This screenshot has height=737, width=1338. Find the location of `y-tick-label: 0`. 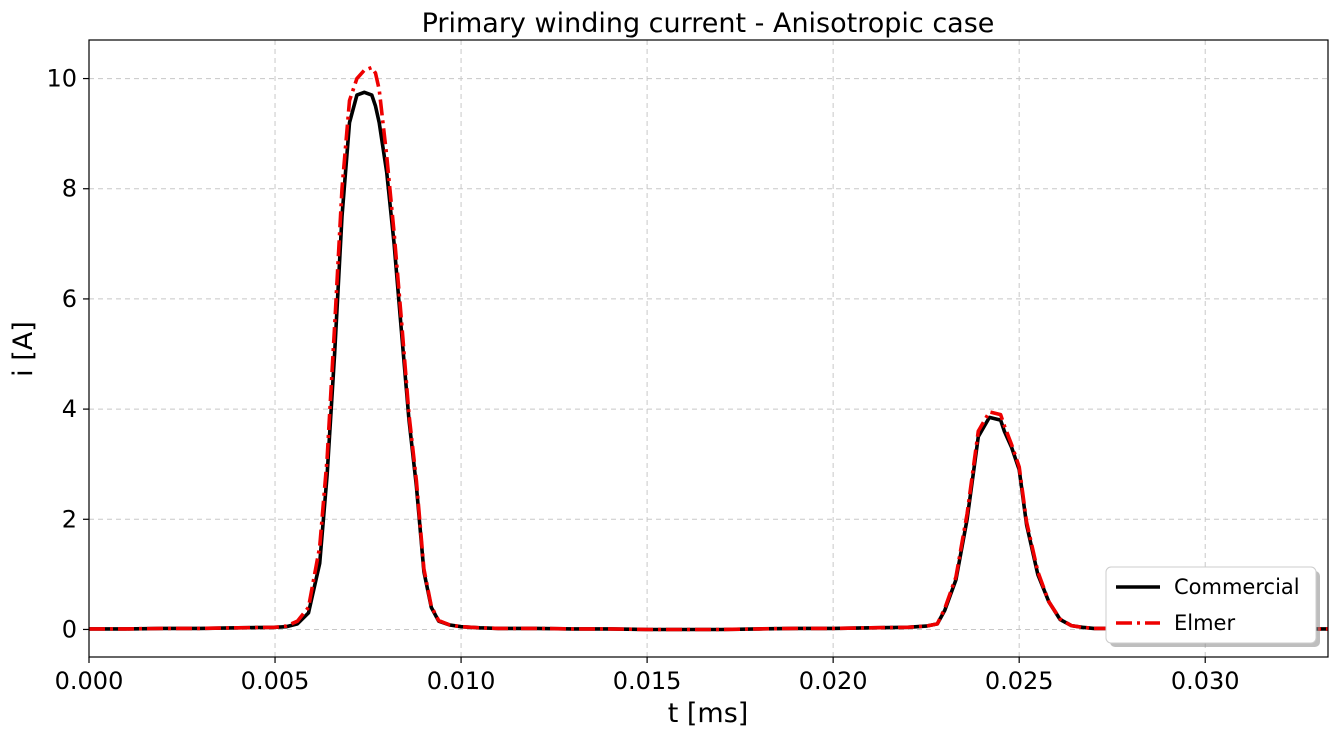

y-tick-label: 0 is located at coordinates (69, 629).